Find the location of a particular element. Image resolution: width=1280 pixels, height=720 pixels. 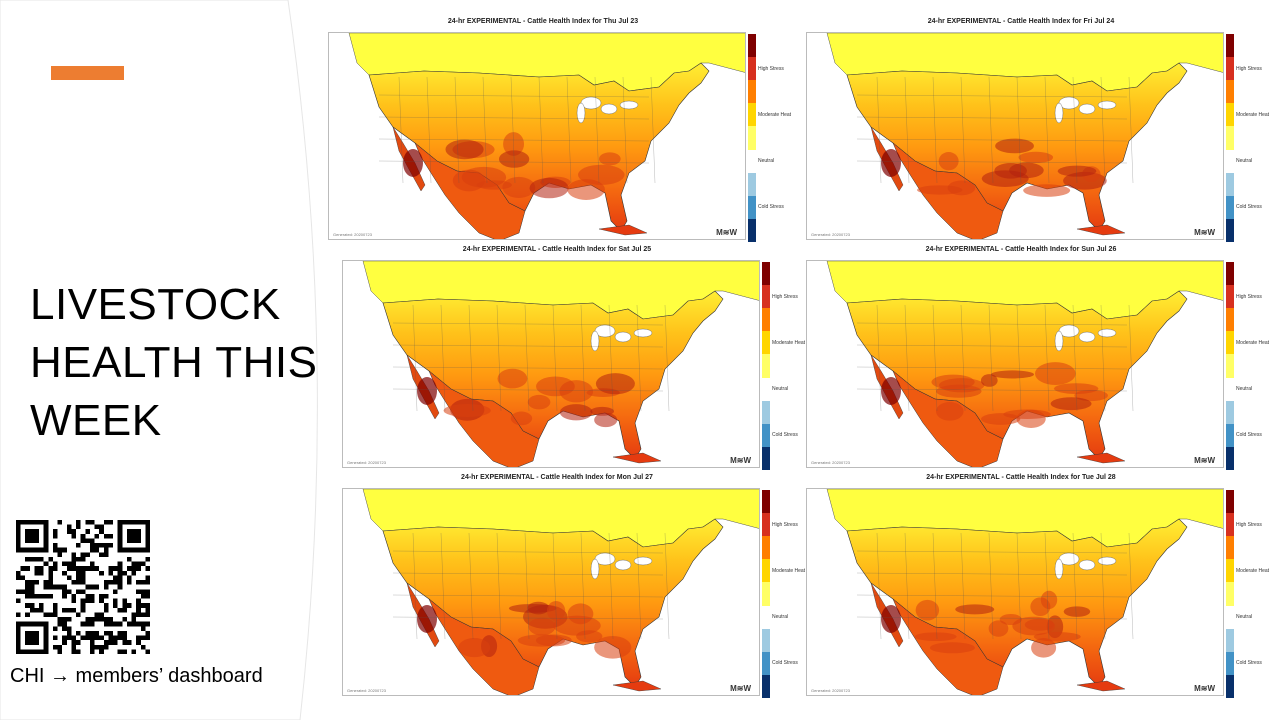

qr-code is located at coordinates (83, 587).